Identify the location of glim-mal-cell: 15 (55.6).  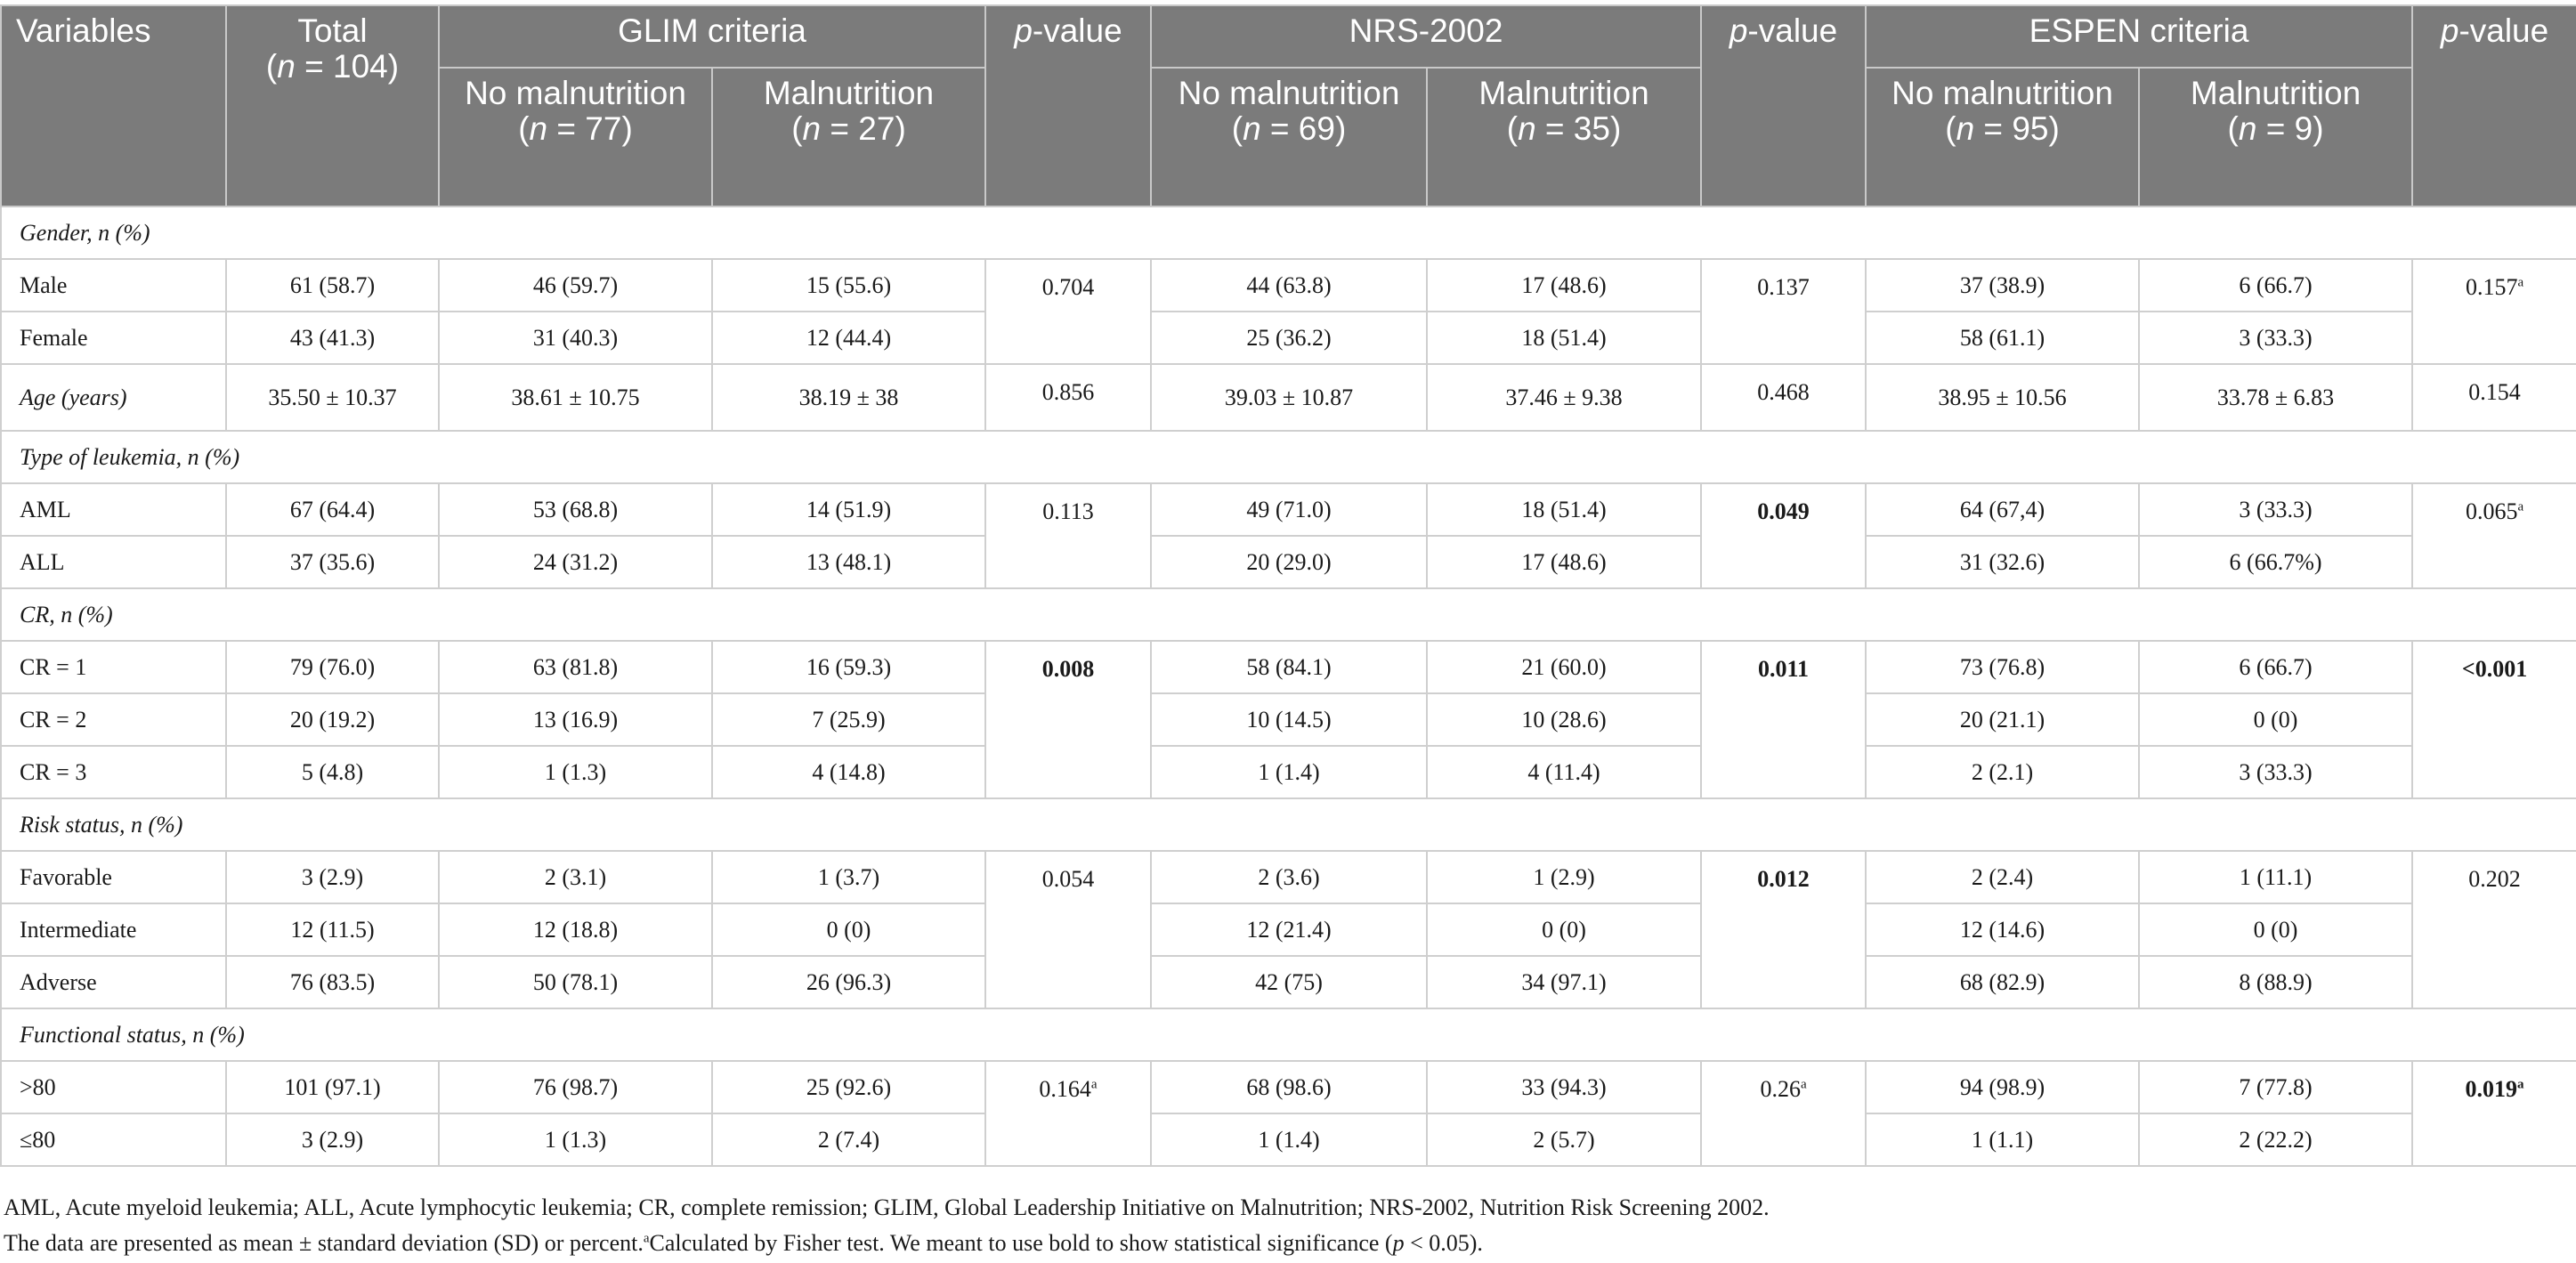
(849, 285).